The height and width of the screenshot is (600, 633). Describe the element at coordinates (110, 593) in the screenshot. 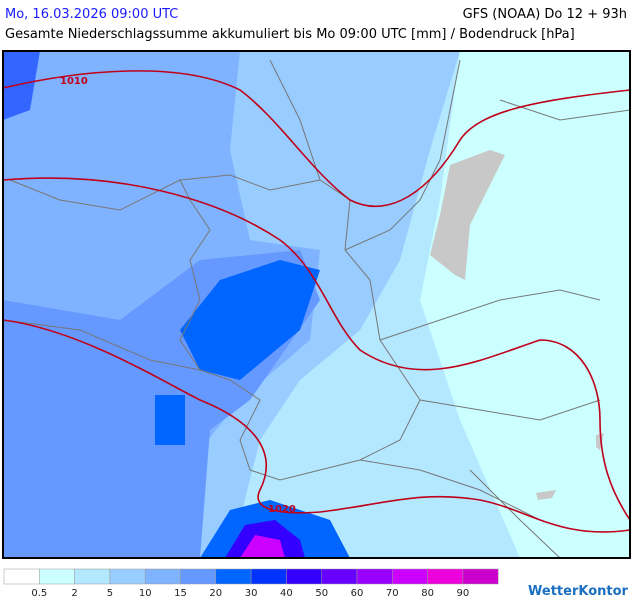

I see `legend-label: 5` at that location.